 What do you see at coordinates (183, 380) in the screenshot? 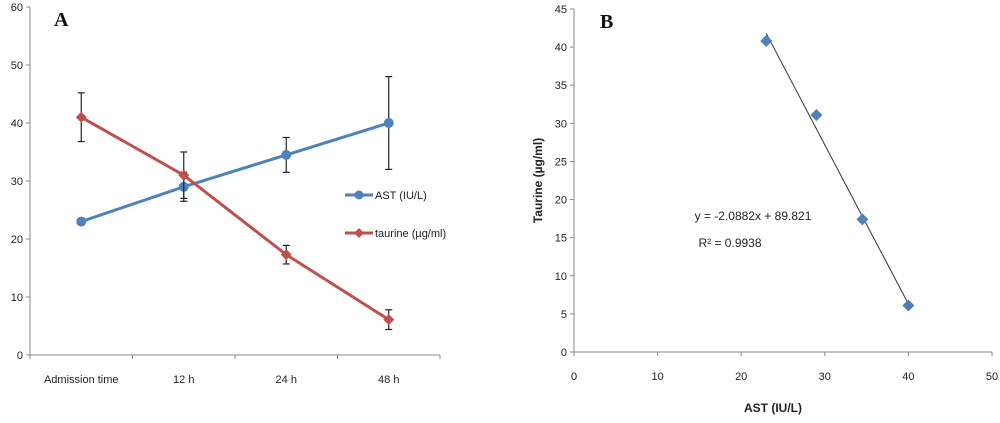
I see `x-tick-label: 12 h` at bounding box center [183, 380].